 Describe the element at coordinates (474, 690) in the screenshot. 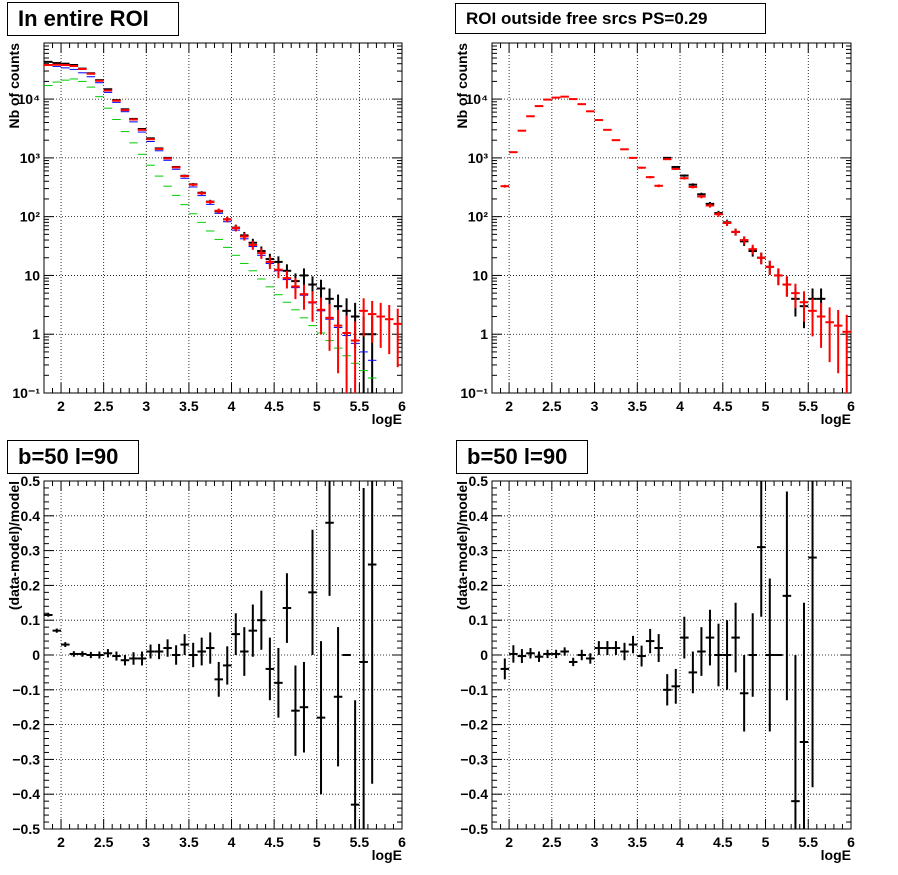

I see `y-tick-label: −0.1` at that location.